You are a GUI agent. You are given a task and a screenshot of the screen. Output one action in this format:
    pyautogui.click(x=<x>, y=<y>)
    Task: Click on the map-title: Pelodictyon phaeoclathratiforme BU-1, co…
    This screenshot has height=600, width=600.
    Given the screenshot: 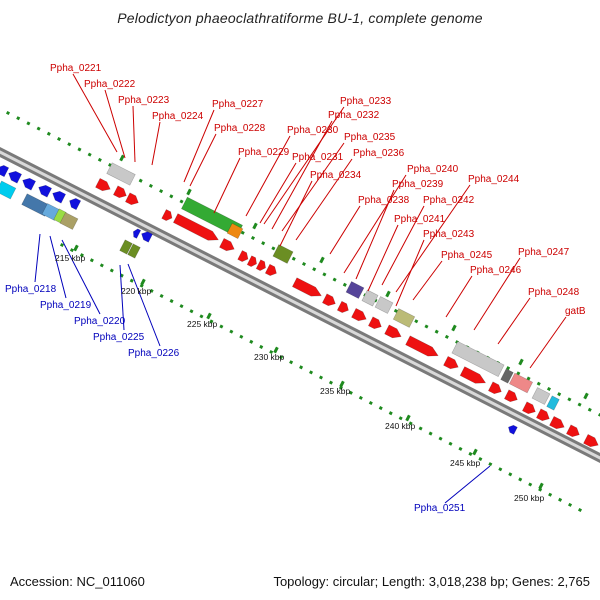 What is the action you would take?
    pyautogui.click(x=300, y=18)
    